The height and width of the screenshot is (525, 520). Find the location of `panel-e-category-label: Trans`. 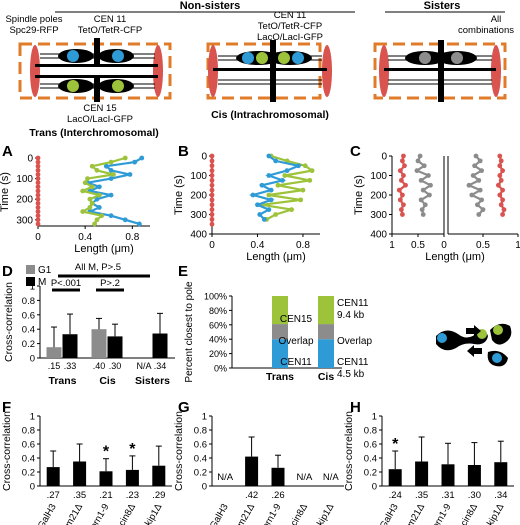

panel-e-category-label: Trans is located at coordinates (280, 377).